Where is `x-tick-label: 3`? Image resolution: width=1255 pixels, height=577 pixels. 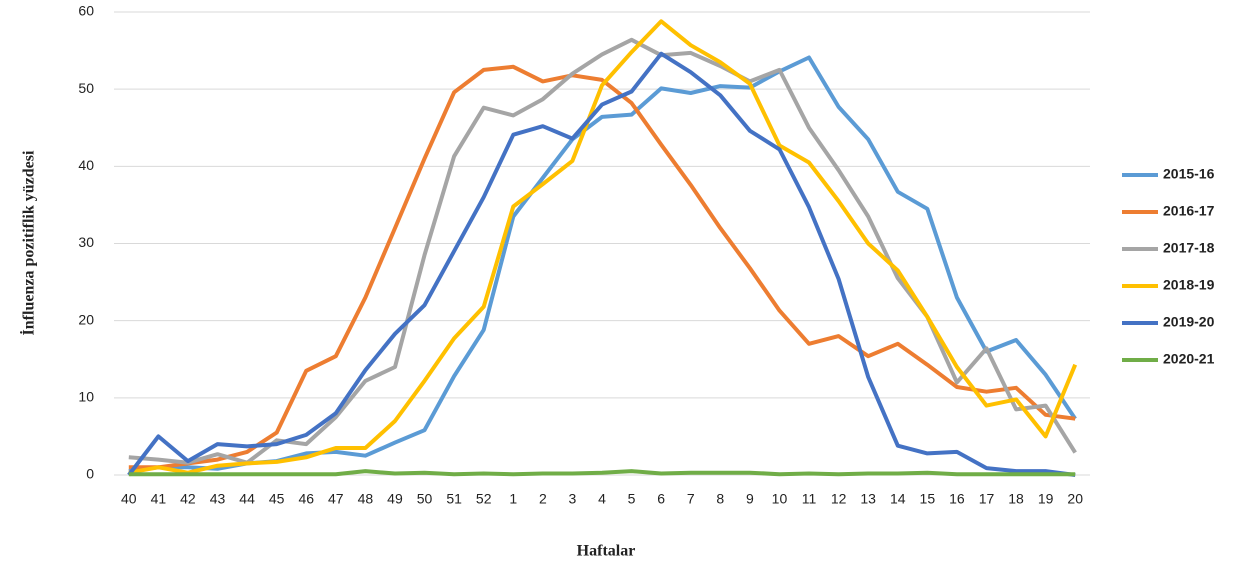
x-tick-label: 3 is located at coordinates (573, 499).